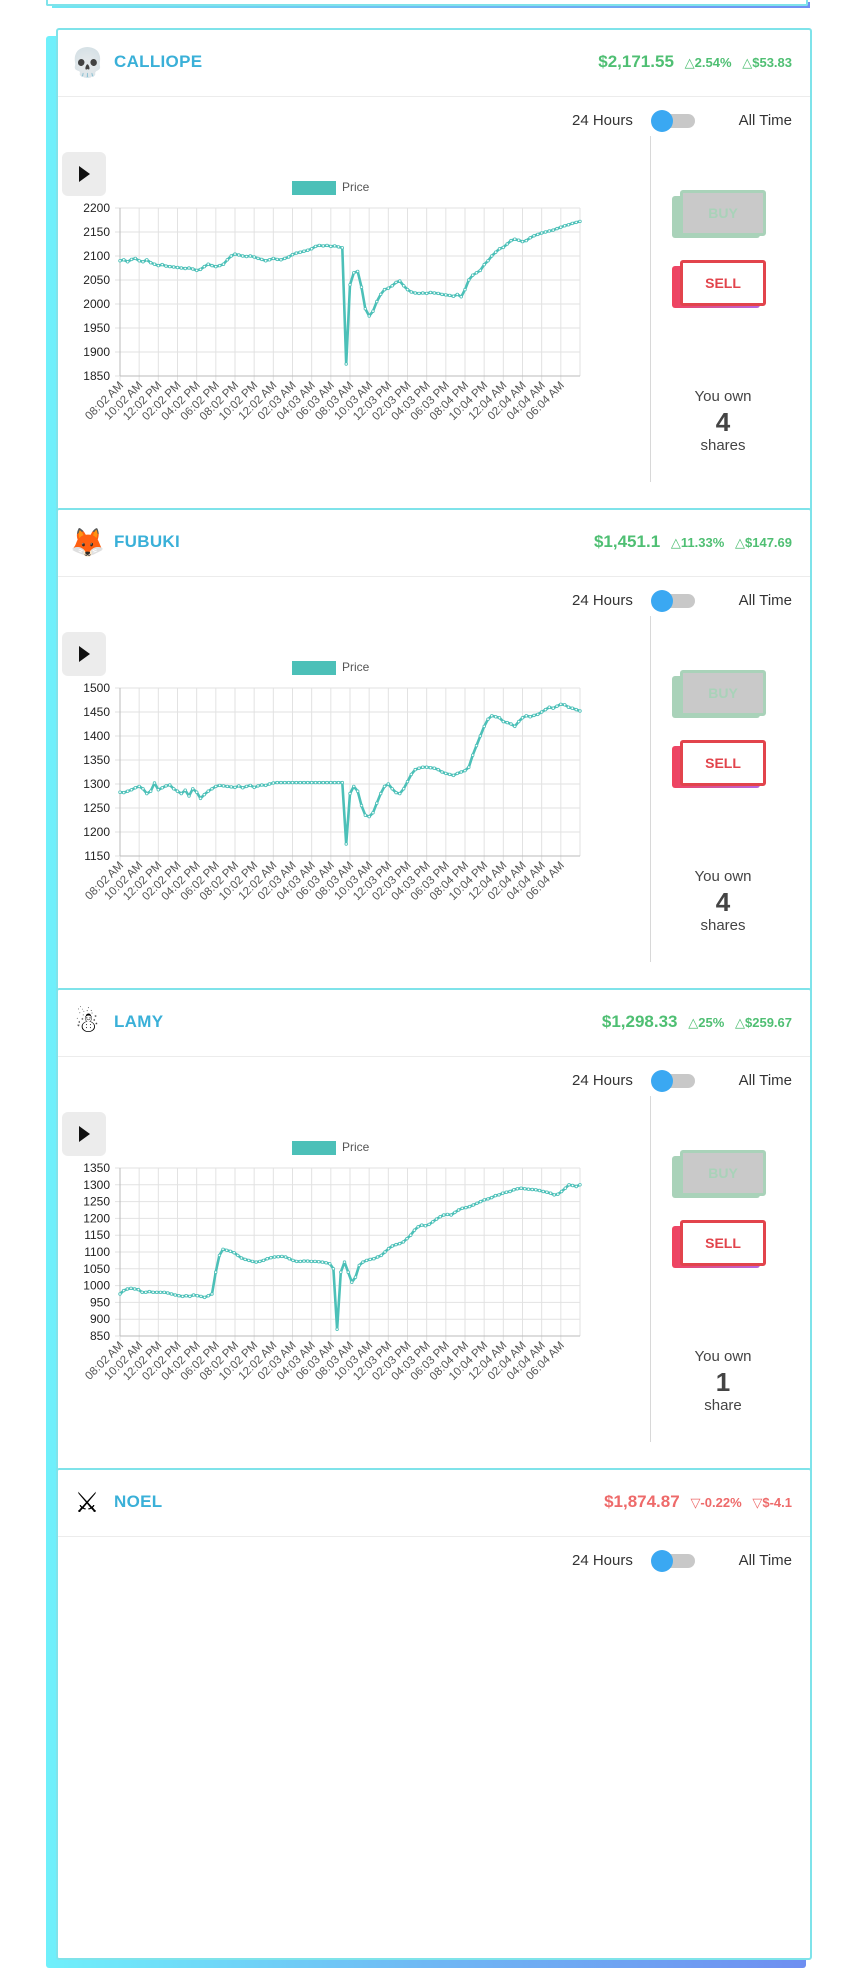 The image size is (863, 1968). Describe the element at coordinates (330, 1147) in the screenshot. I see `chart-legend: Price` at that location.